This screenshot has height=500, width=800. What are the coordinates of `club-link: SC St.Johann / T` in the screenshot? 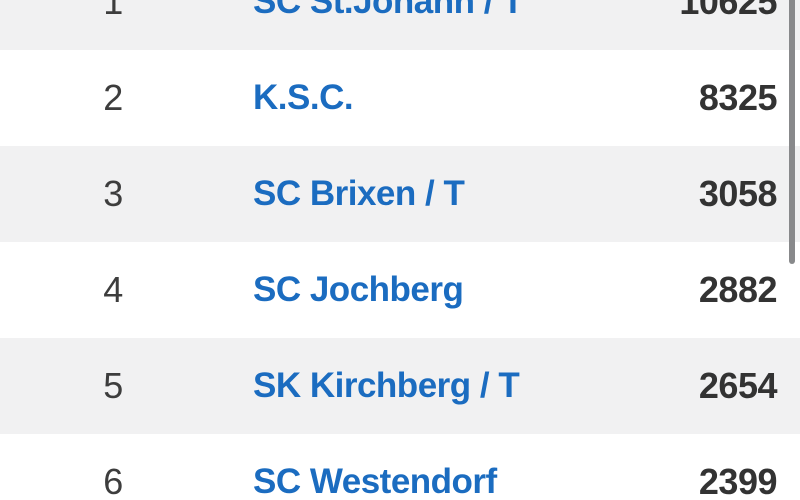 It's located at (388, 10).